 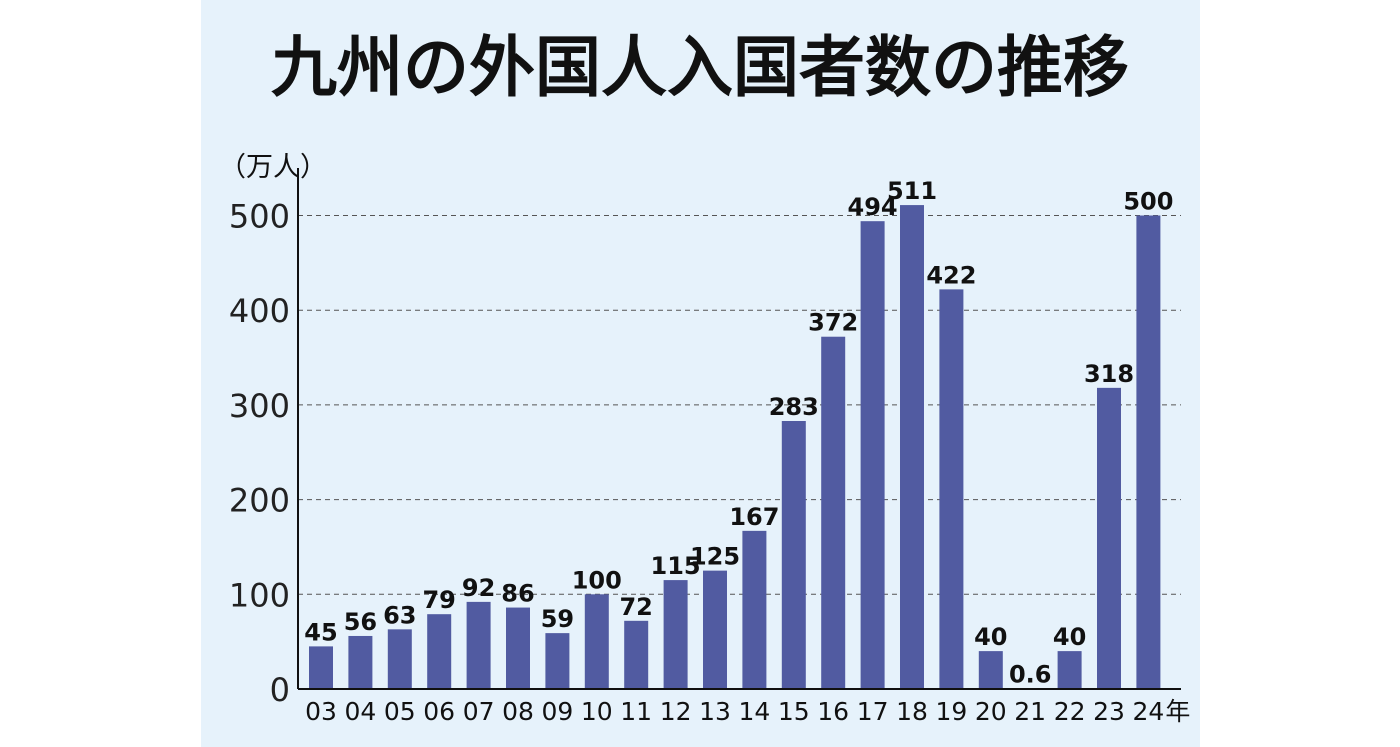 What do you see at coordinates (557, 619) in the screenshot?
I see `data-label: 59` at bounding box center [557, 619].